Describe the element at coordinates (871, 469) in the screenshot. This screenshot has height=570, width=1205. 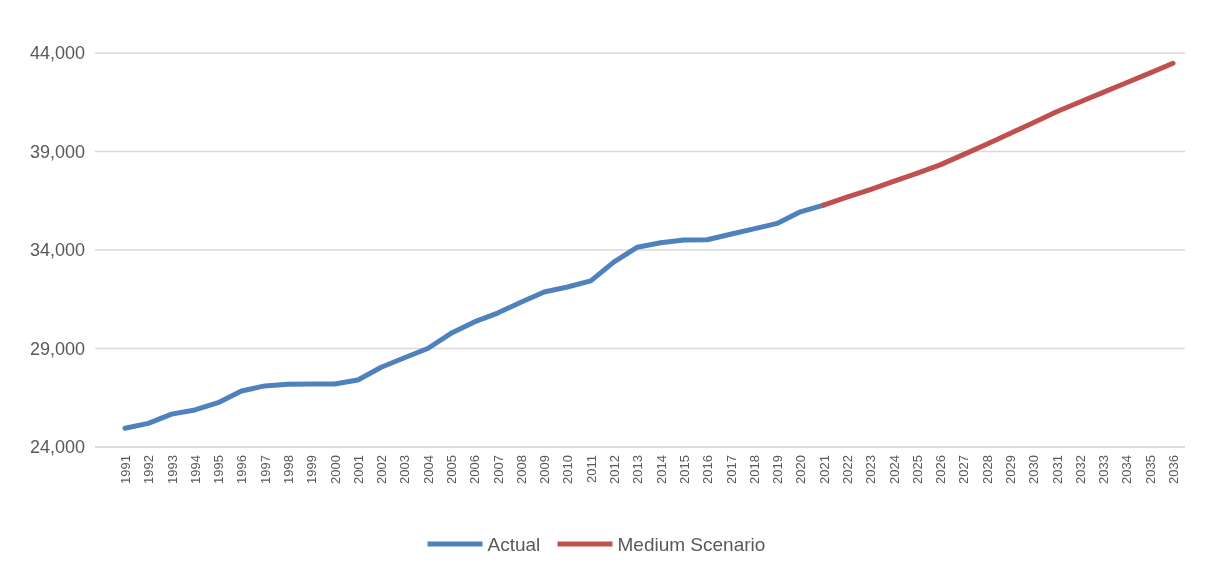
I see `x-tick-label: 2023` at that location.